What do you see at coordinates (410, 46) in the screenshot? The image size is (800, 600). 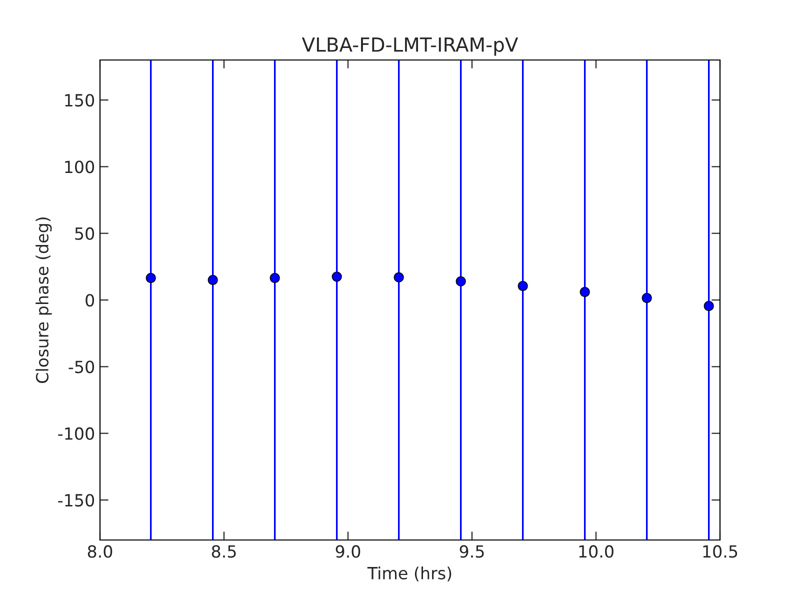 I see `chart-title: VLBA-FD-LMT-IRAM-pV` at bounding box center [410, 46].